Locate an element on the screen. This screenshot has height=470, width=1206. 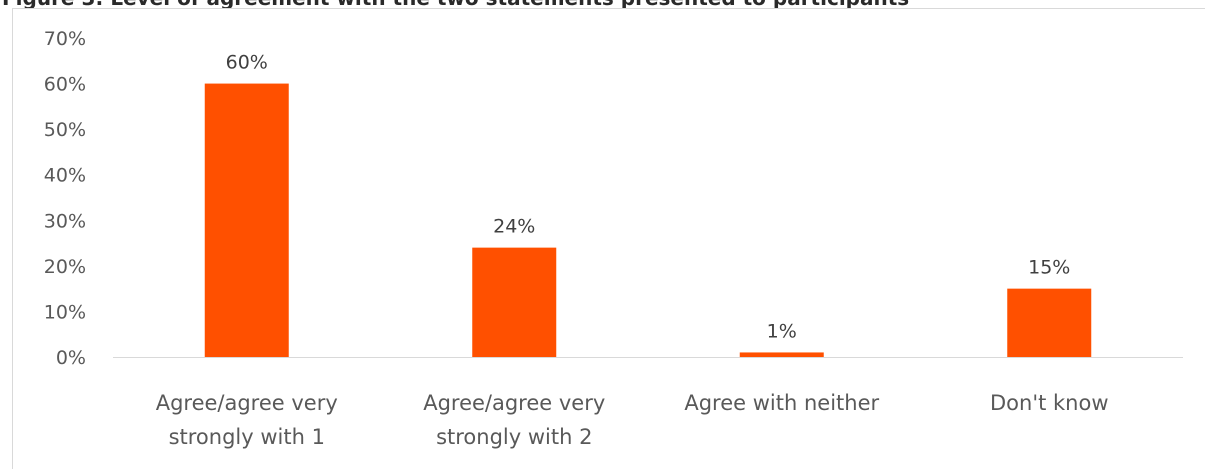
x-category-label: Agree/agree very strongly with 1 is located at coordinates (247, 420).